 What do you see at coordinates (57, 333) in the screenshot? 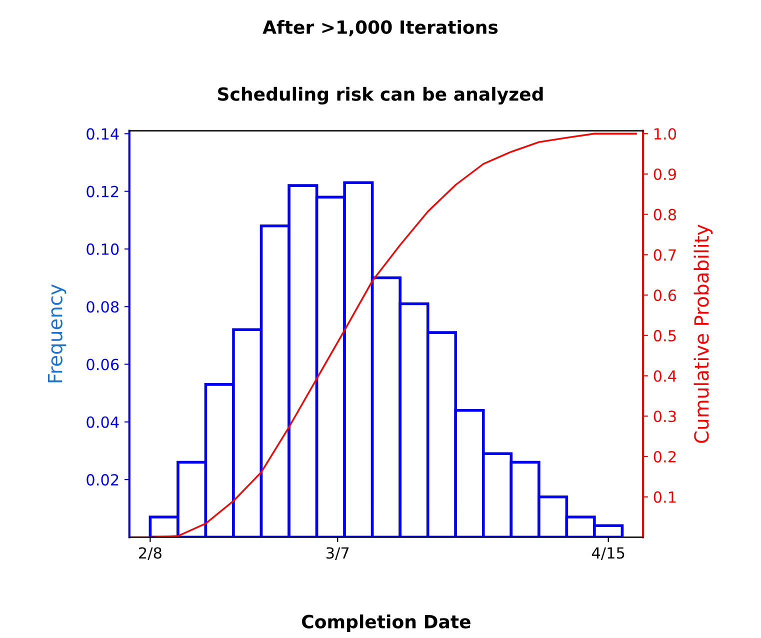
I see `y-axis-title: Frequency` at bounding box center [57, 333].